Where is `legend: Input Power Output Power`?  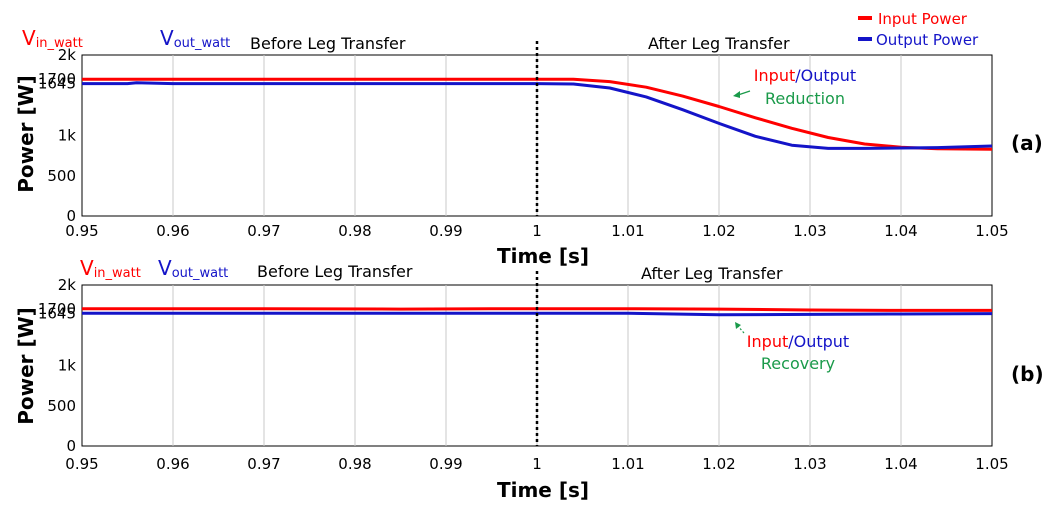
legend: Input Power Output Power is located at coordinates (918, 29).